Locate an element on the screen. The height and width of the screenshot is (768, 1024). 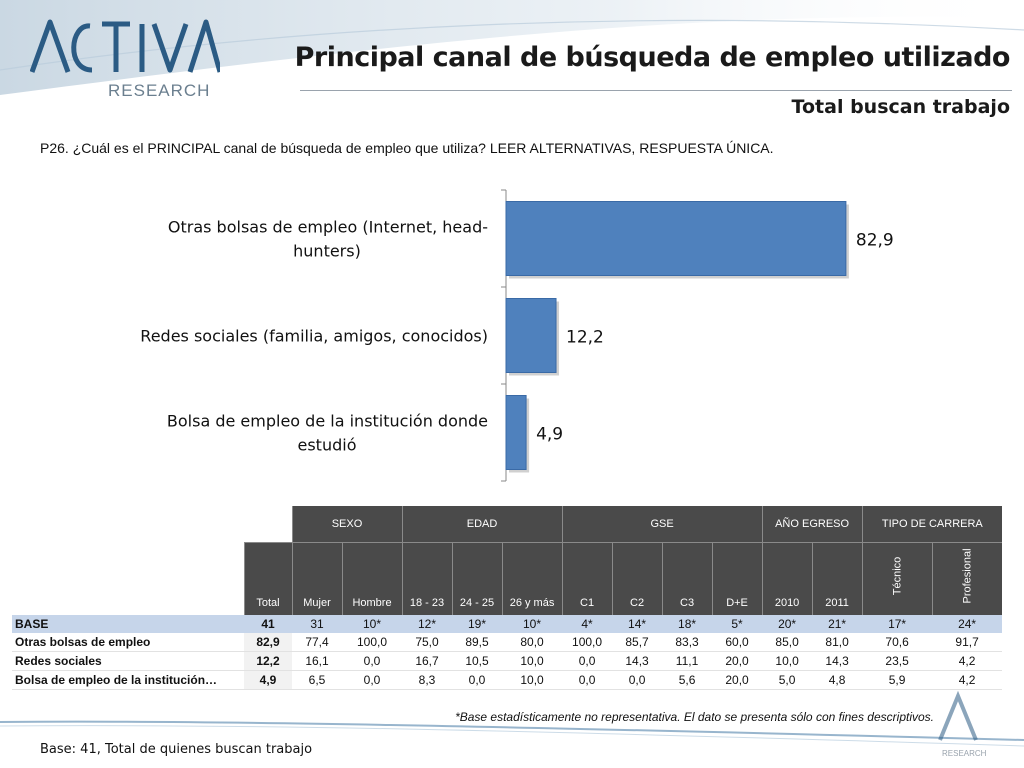
table-cell: 5,6 is located at coordinates (687, 680).